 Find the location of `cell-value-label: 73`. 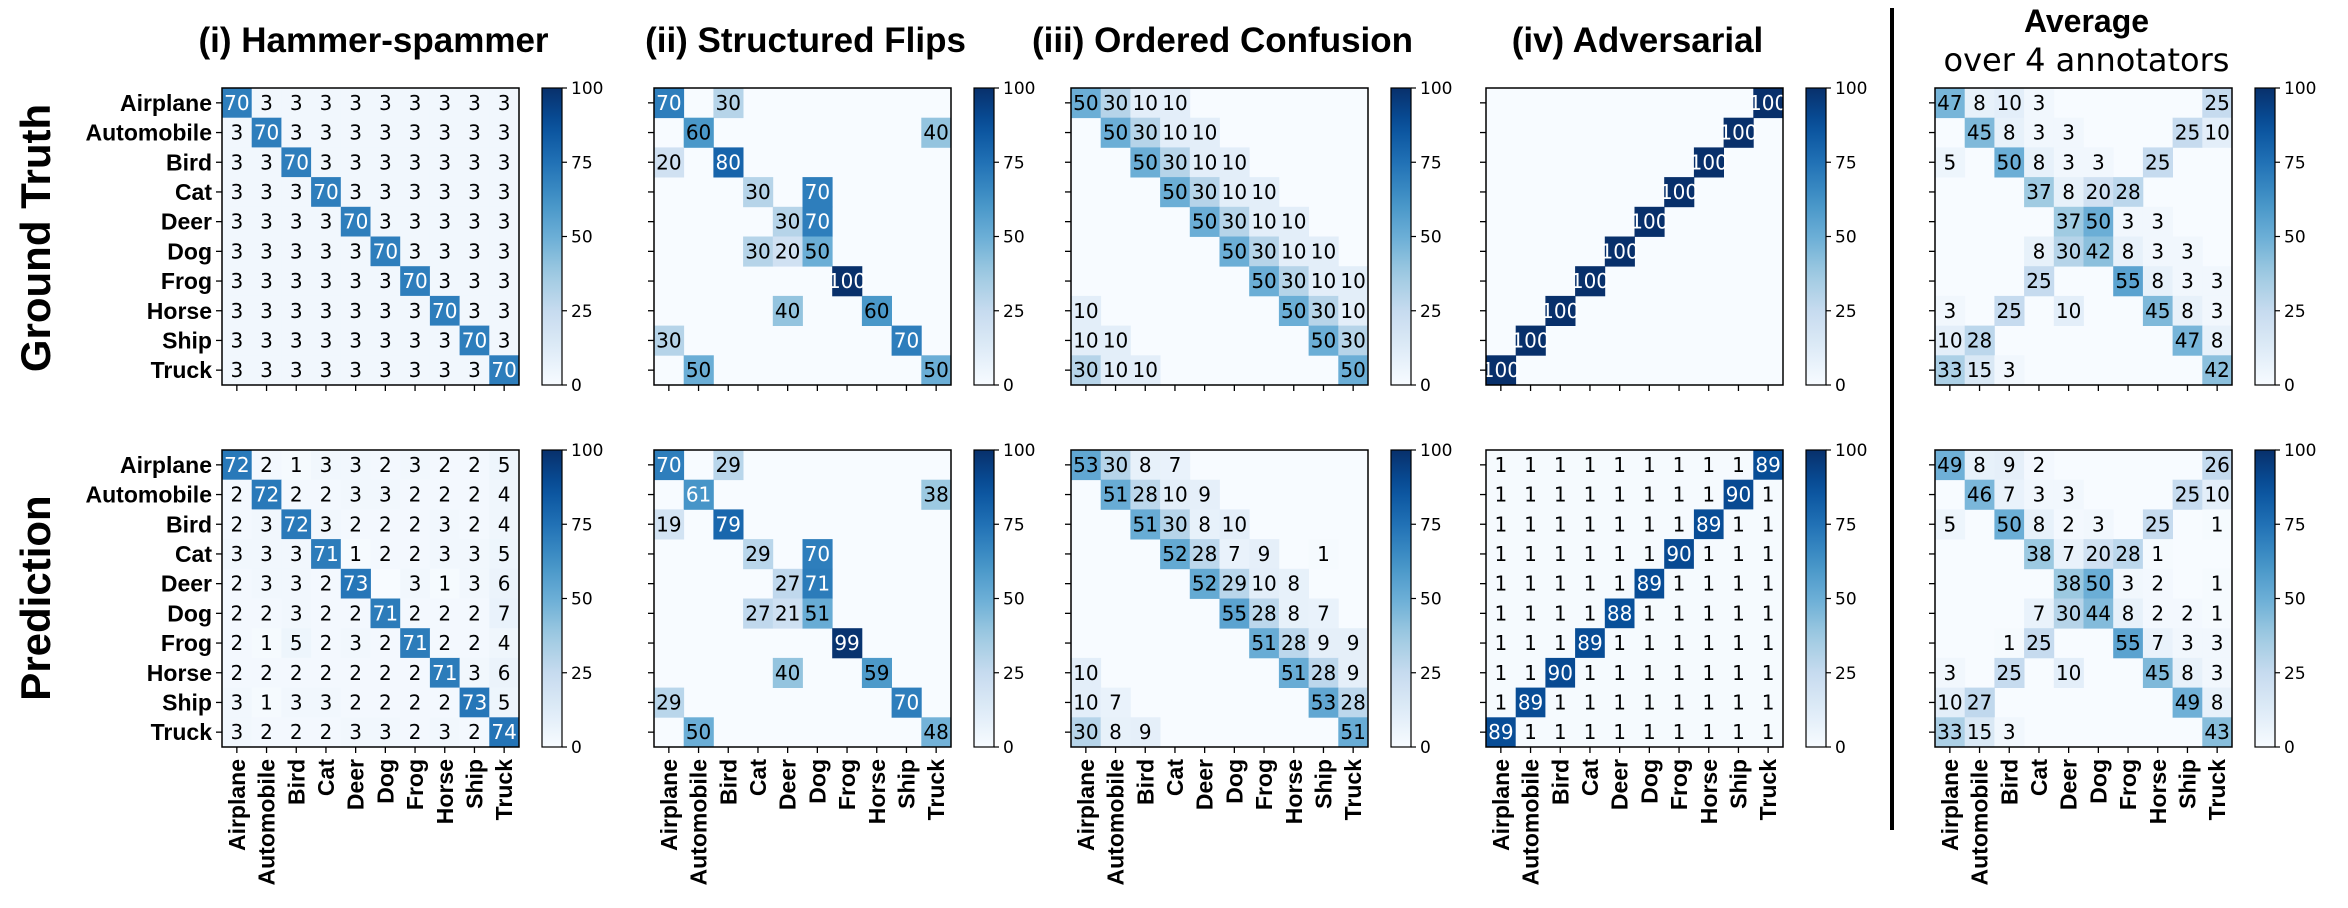

cell-value-label: 73 is located at coordinates (474, 702).